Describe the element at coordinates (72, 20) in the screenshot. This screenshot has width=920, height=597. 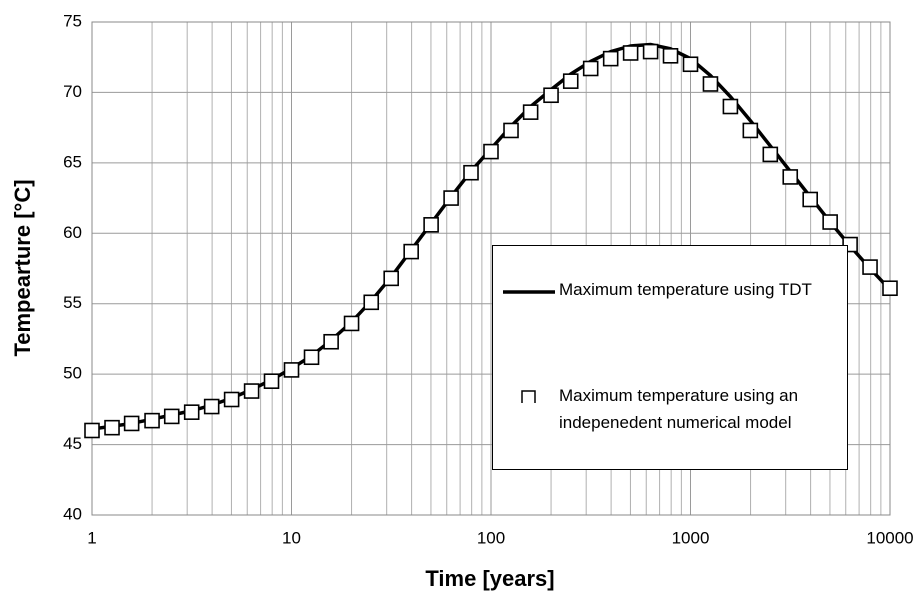
I see `y-tick-label: 75` at that location.